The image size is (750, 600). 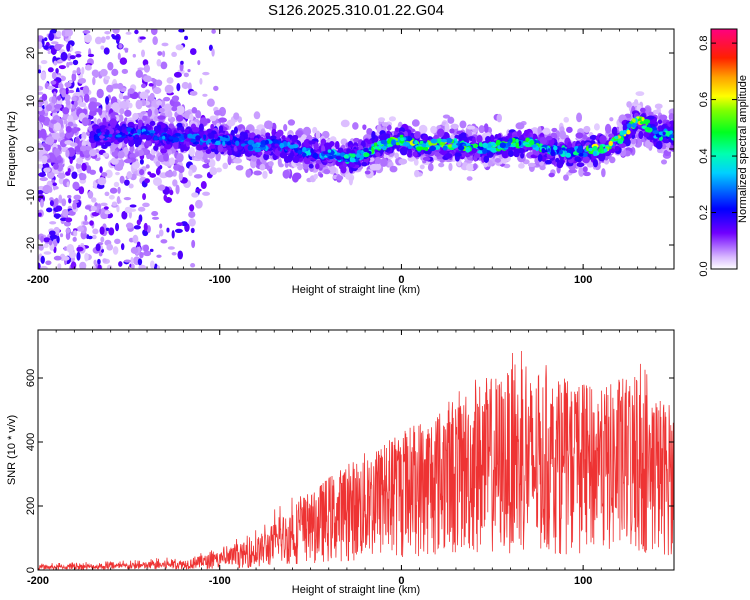 I want to click on y-tick-label: -10, so click(x=31, y=197).